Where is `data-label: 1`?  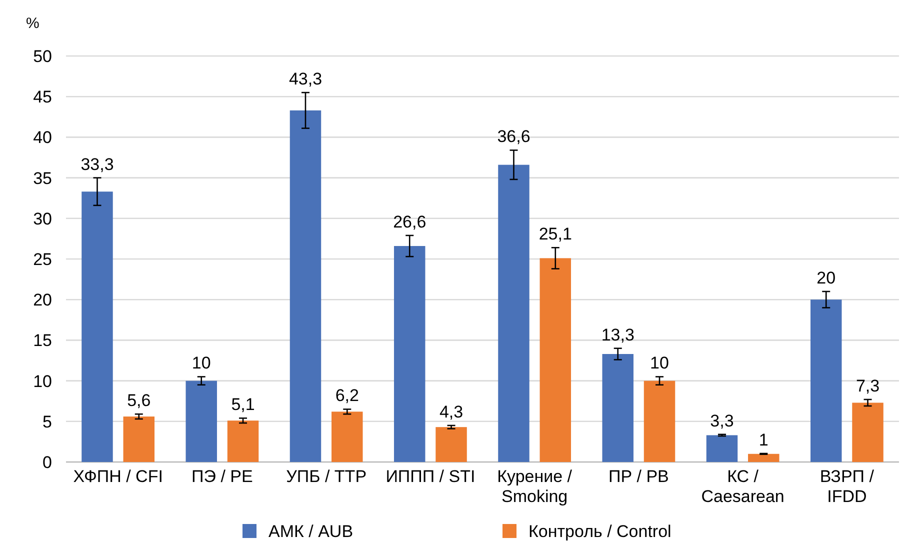 data-label: 1 is located at coordinates (763, 440).